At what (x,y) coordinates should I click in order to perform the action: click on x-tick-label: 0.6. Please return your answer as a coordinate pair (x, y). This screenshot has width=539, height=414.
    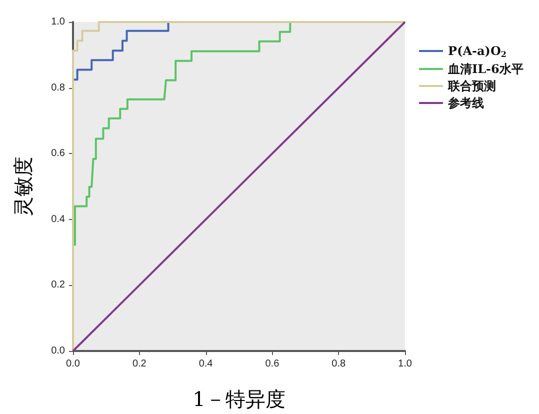
    Looking at the image, I should click on (272, 364).